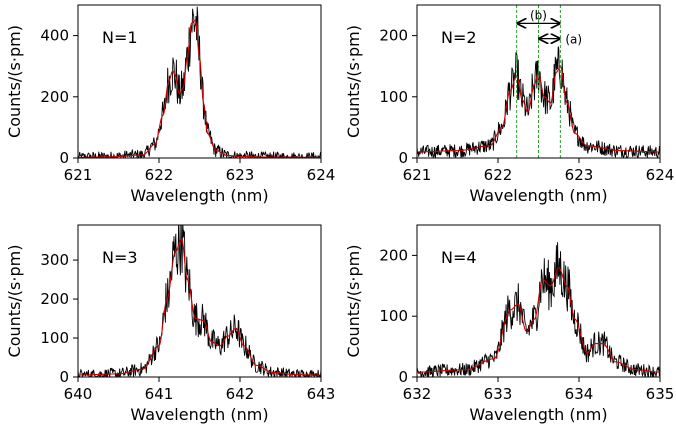 This screenshot has width=676, height=433. What do you see at coordinates (538, 15) in the screenshot?
I see `annotation-label-b: (b)` at bounding box center [538, 15].